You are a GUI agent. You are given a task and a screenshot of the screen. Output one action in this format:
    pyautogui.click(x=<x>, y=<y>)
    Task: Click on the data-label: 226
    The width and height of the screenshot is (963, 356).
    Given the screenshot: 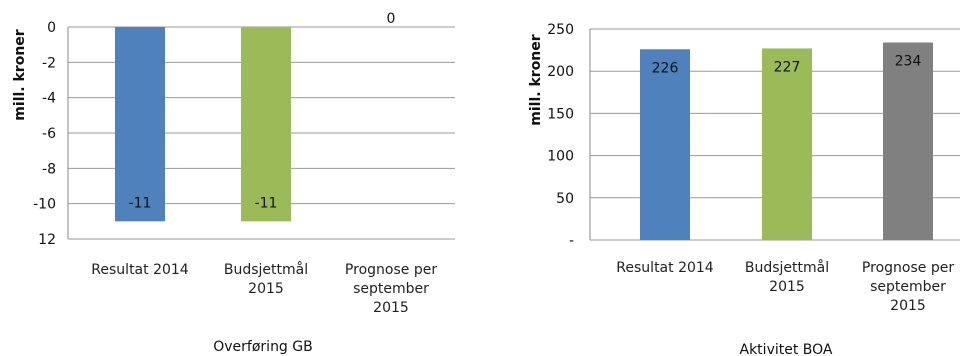 What is the action you would take?
    pyautogui.click(x=665, y=68)
    